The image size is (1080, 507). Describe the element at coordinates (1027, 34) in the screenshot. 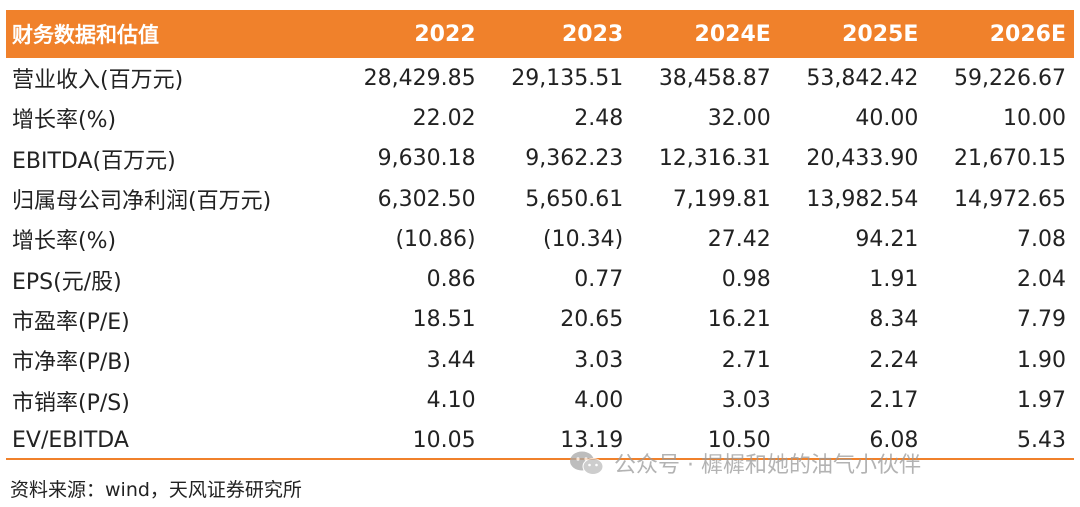

I see `year-header: 2026E` at that location.